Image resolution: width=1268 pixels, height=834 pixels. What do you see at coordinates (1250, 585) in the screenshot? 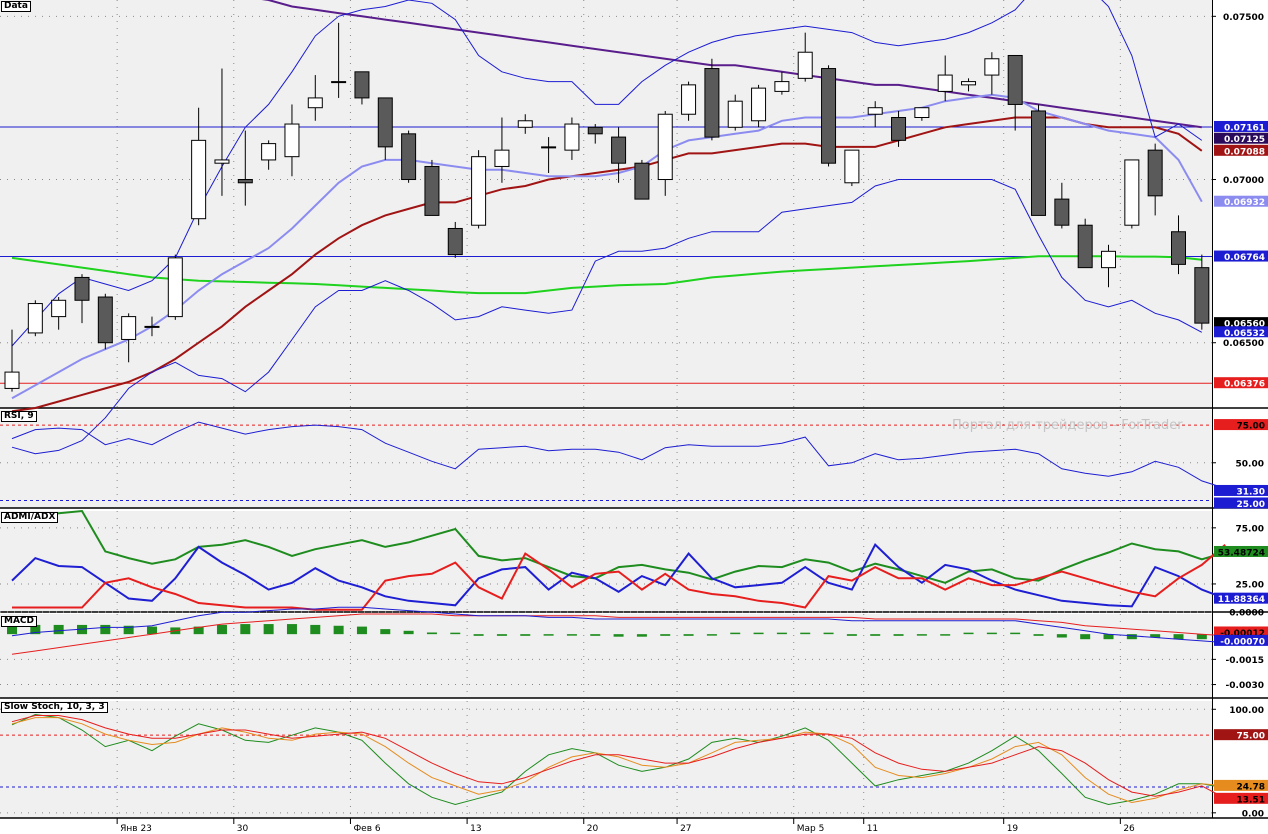
I see `adx-tick-label: 25.00` at bounding box center [1250, 585].